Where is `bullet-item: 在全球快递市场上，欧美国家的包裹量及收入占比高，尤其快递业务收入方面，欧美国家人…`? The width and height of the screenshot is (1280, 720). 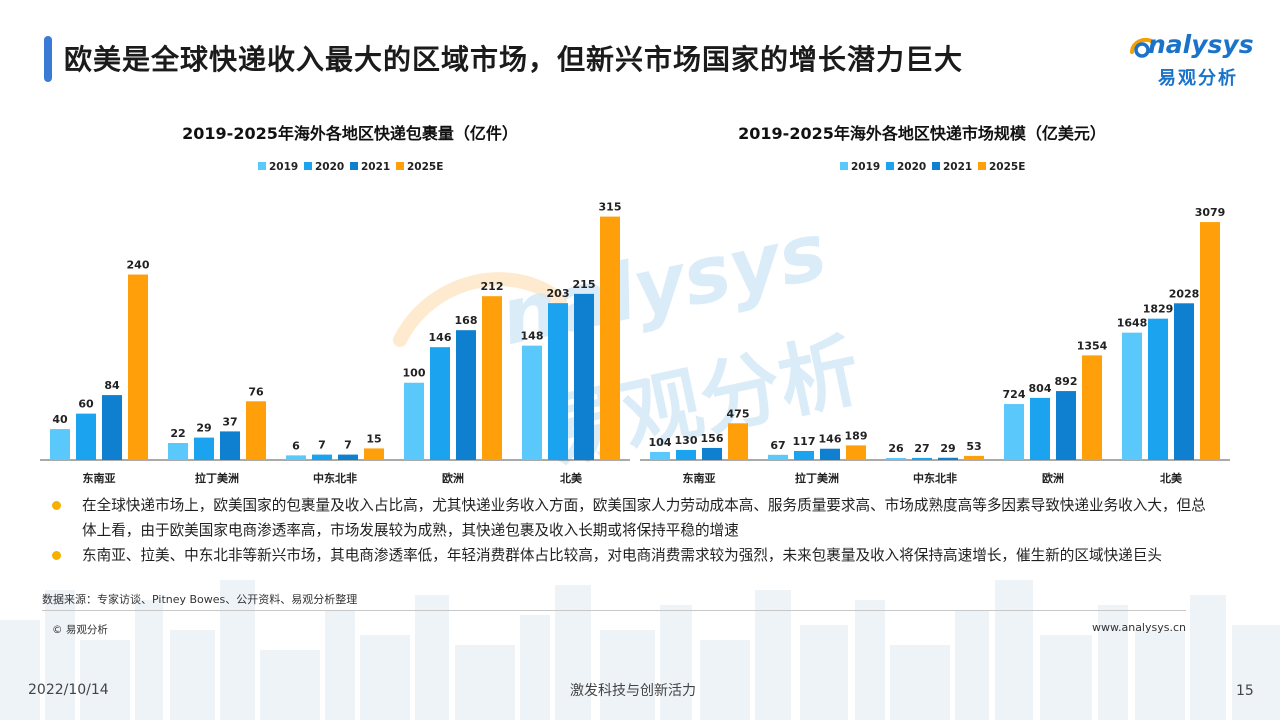
bullet-item: 在全球快递市场上，欧美国家的包裹量及收入占比高，尤其快递业务收入方面，欧美国家人… is located at coordinates (632, 518).